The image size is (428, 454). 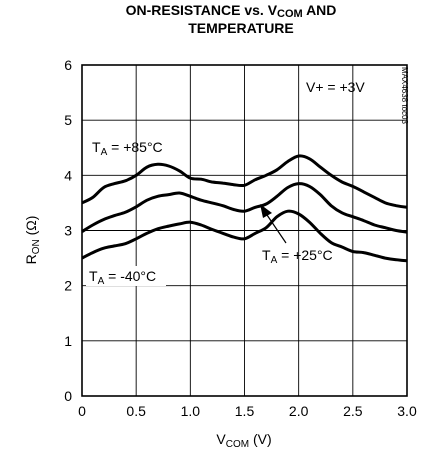 What do you see at coordinates (245, 411) in the screenshot?
I see `x-tick-label: 1.5` at bounding box center [245, 411].